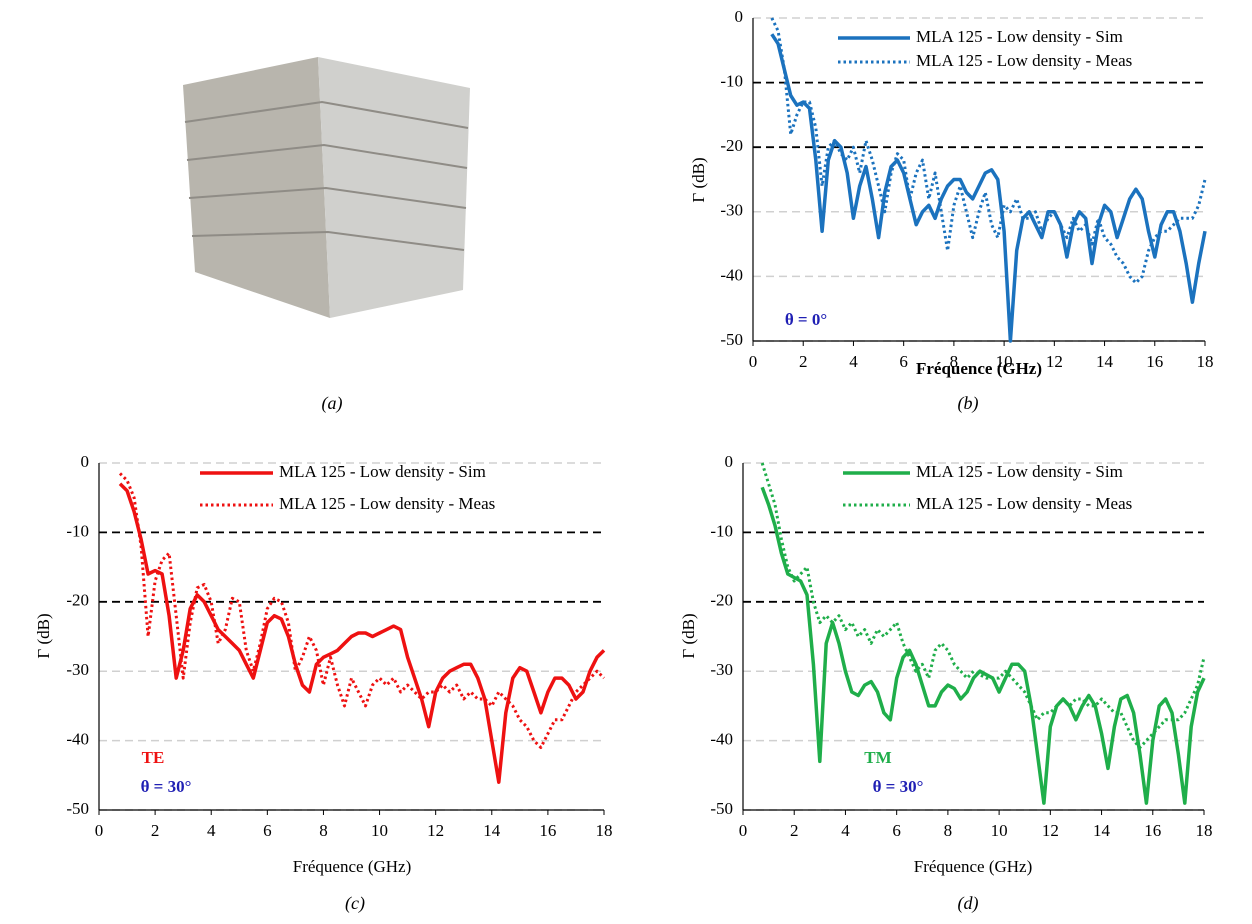  I want to click on caption: (b), so click(968, 403).